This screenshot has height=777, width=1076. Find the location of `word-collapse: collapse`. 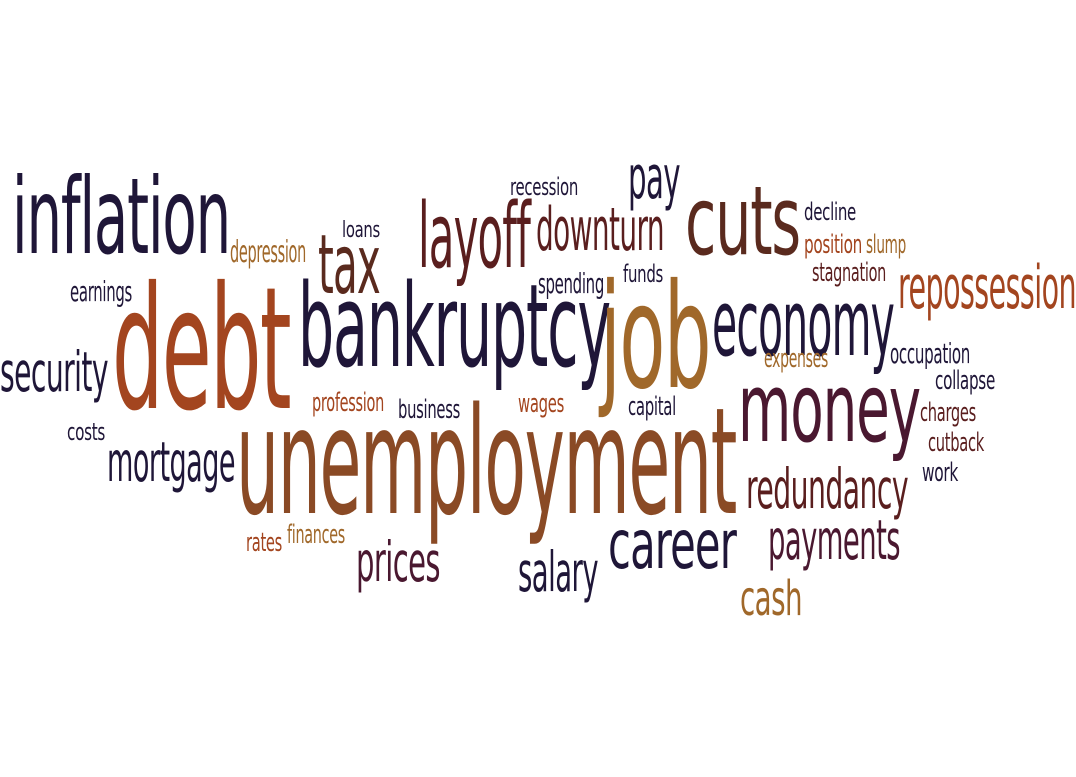

word-collapse: collapse is located at coordinates (965, 381).